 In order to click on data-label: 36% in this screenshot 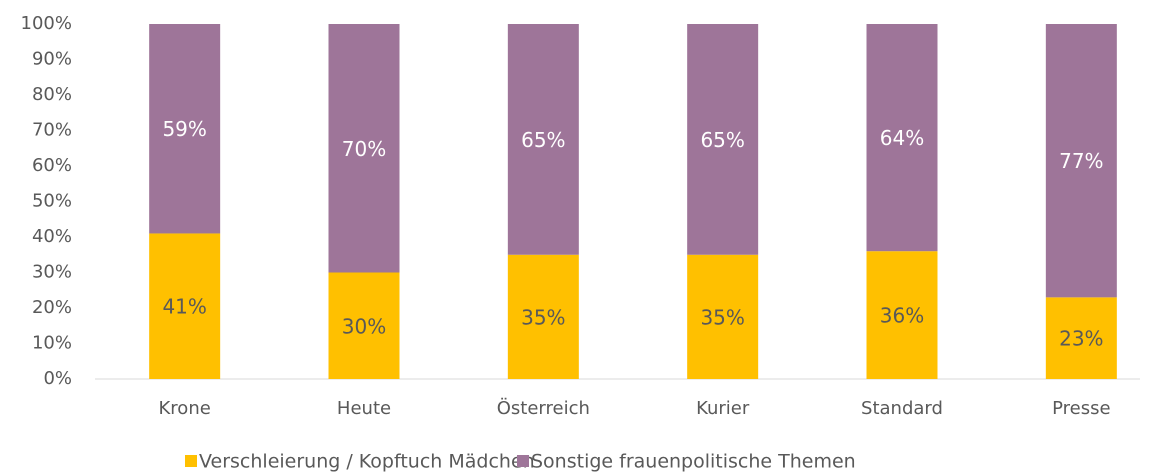, I will do `click(902, 316)`.